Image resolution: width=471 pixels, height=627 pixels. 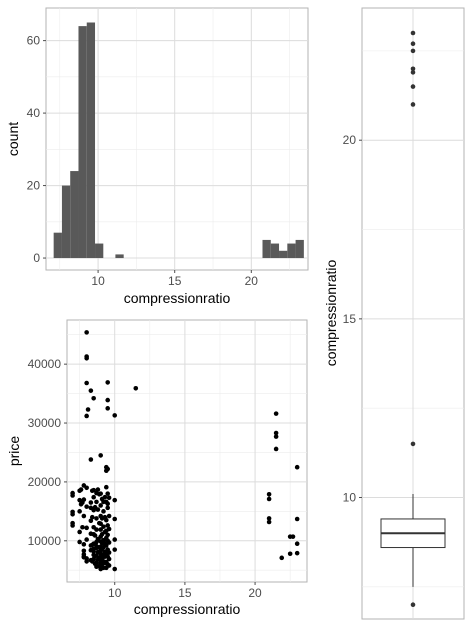 I want to click on histogram-x-ticks: 10 15 20, so click(x=174, y=279).